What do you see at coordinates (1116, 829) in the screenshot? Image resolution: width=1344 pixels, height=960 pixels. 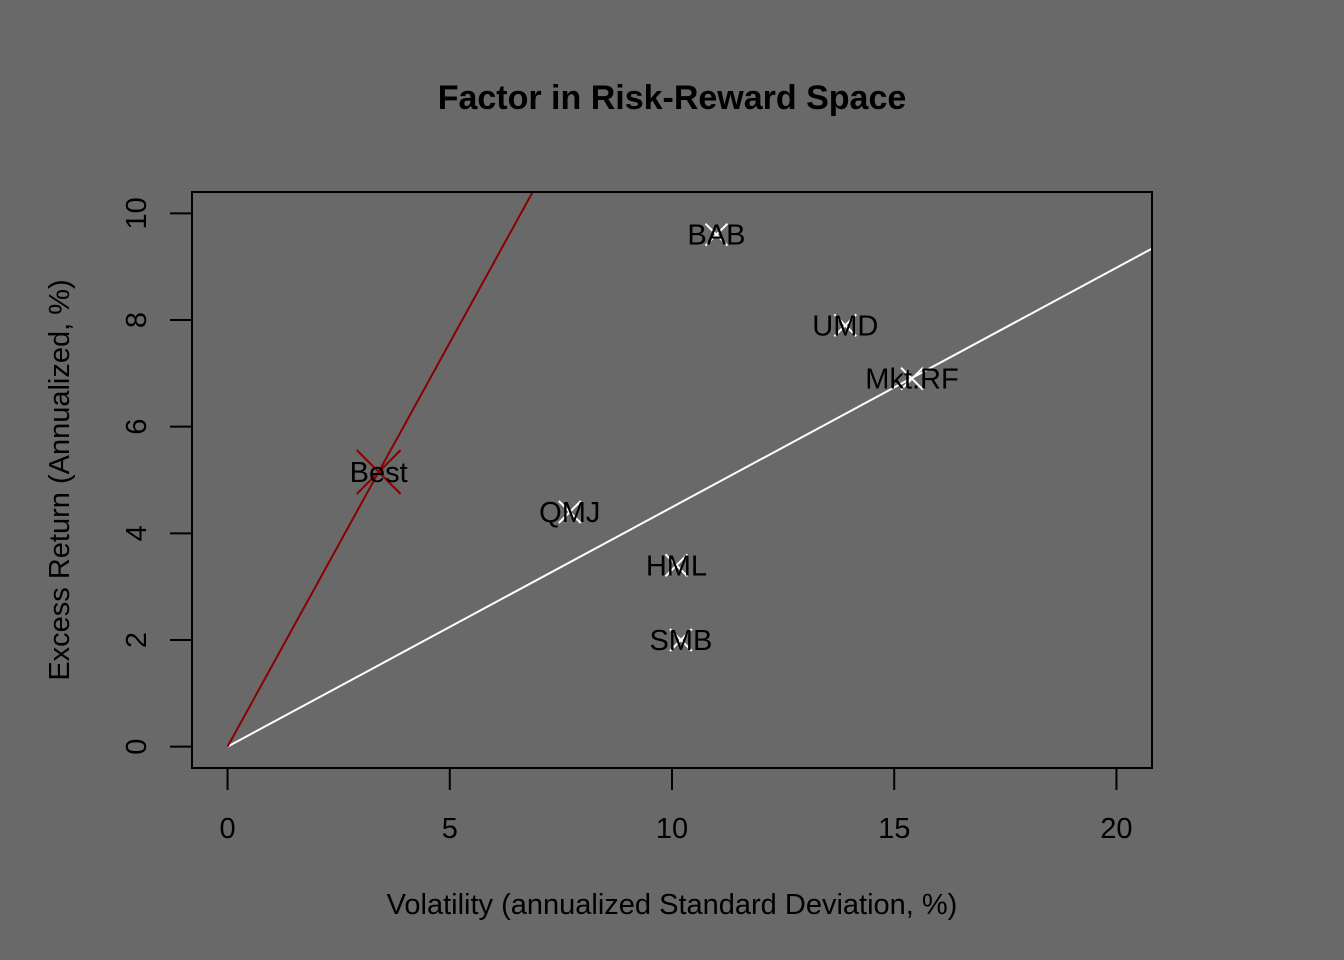 I see `x-tick-label: 20` at bounding box center [1116, 829].